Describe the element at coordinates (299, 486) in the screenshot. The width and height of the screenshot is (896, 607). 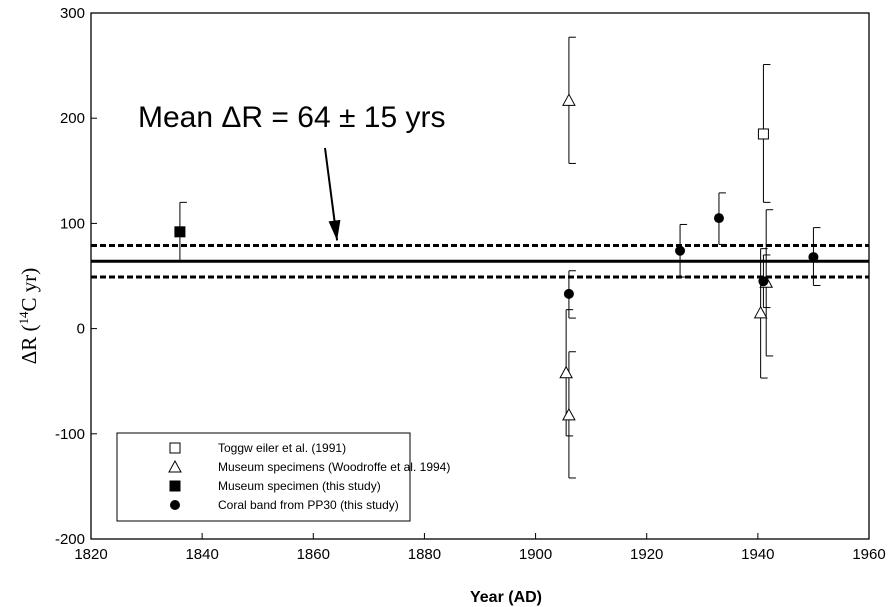
I see `legend-label-2: Museum specimen (this study)` at that location.